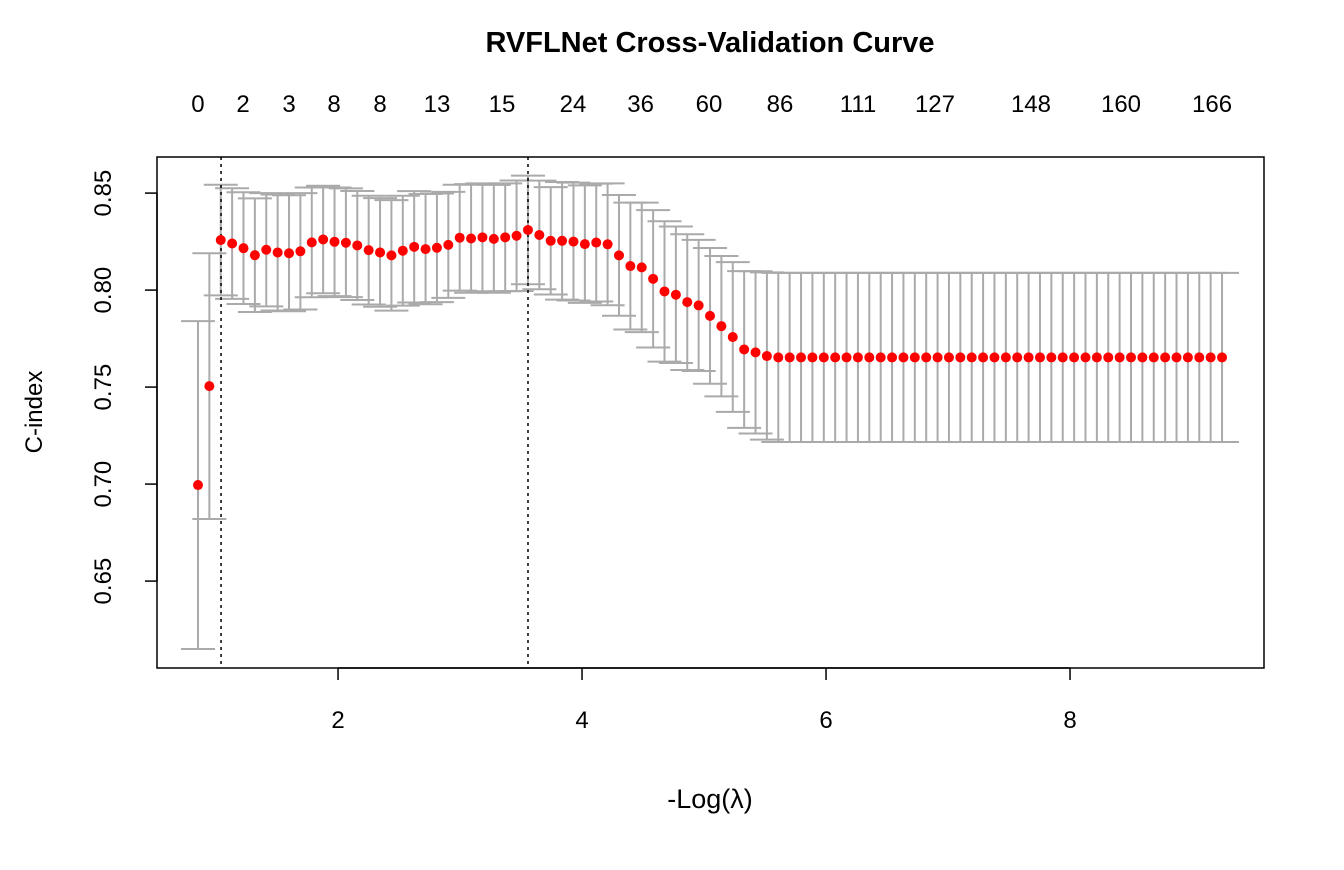 This screenshot has width=1344, height=870. I want to click on top-axis-label: 2, so click(242, 104).